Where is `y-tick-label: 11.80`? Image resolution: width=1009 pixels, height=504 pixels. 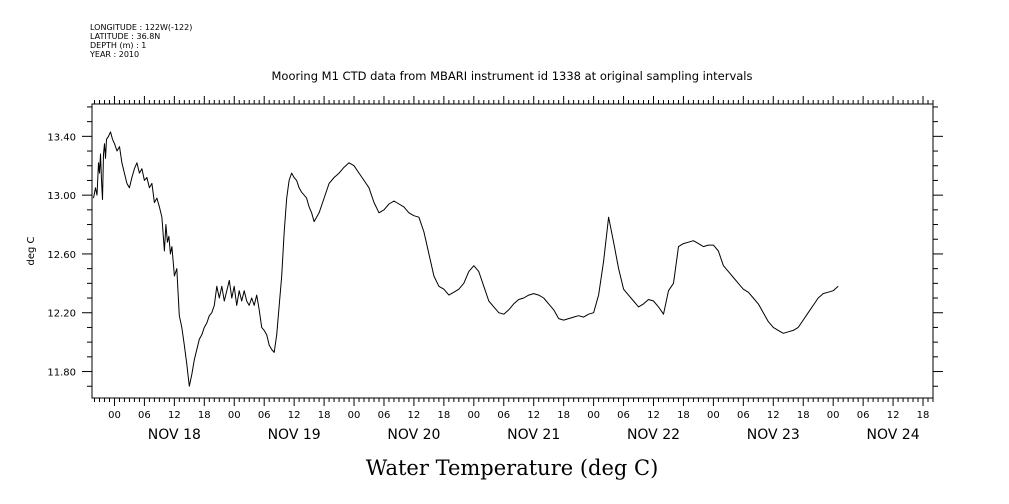 y-tick-label: 11.80 is located at coordinates (61, 373).